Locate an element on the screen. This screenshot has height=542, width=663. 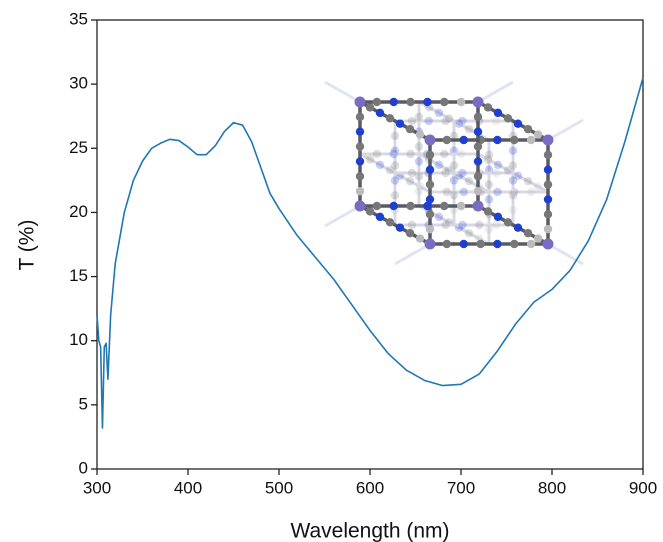
y-tick-label: 30 is located at coordinates (78, 83).